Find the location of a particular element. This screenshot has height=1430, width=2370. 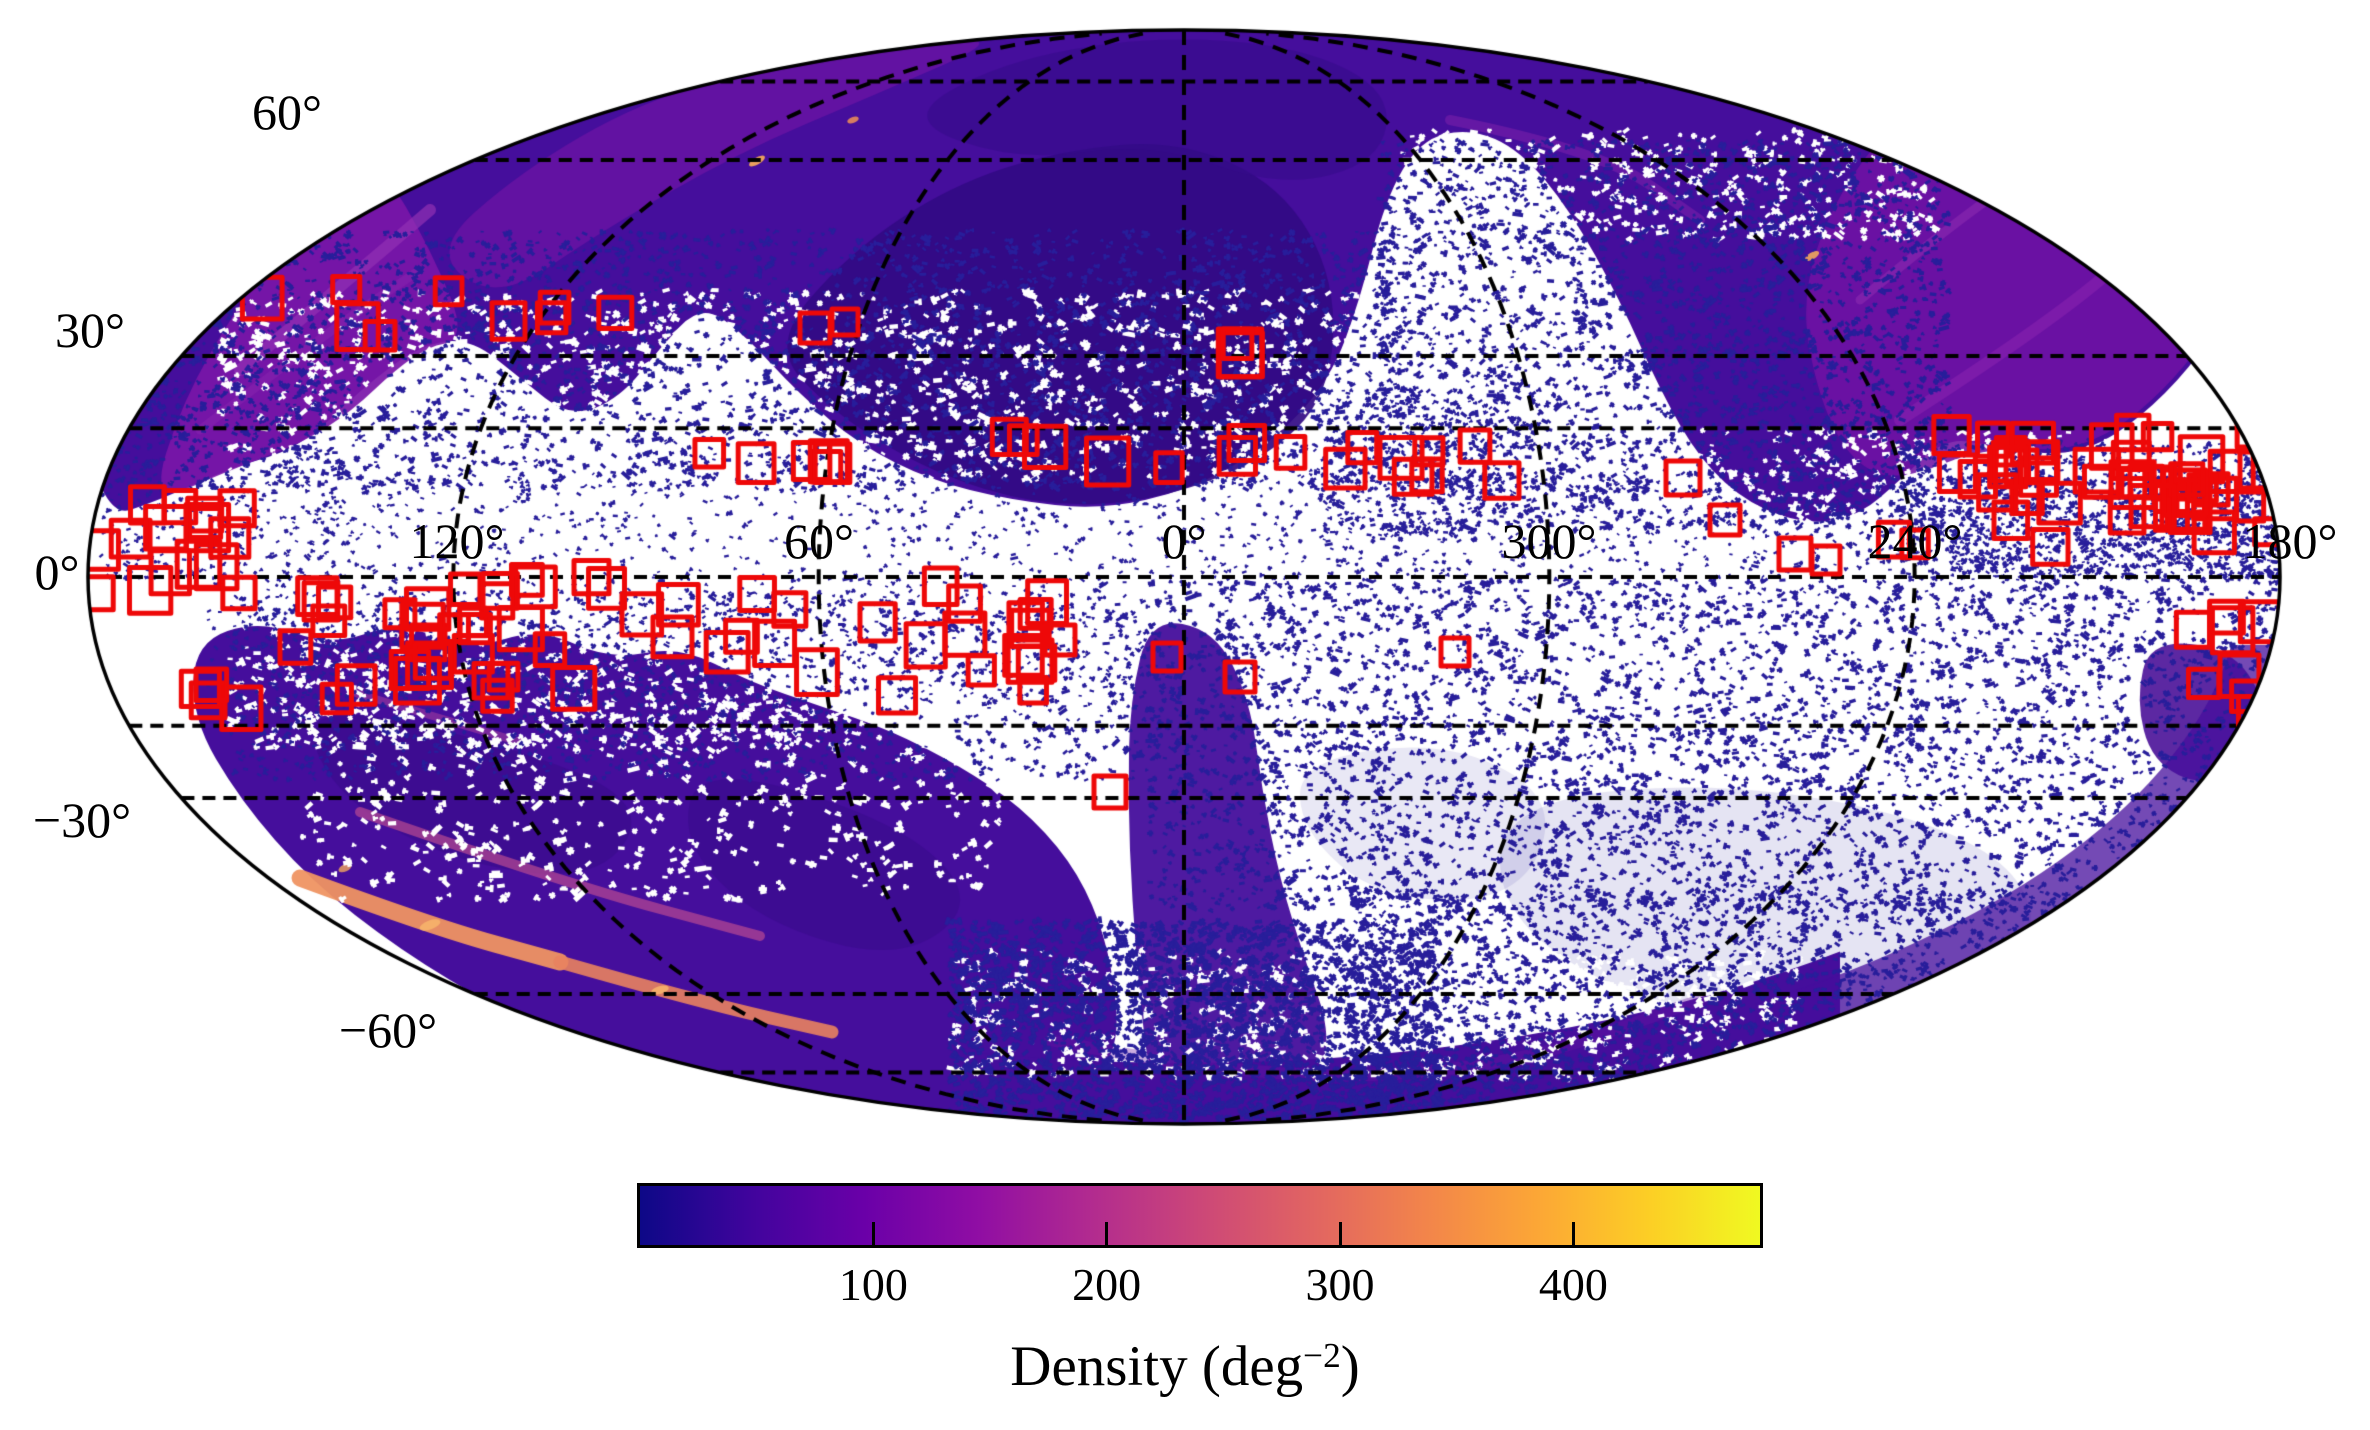

latitude-tick-label: −30° is located at coordinates (82, 820).